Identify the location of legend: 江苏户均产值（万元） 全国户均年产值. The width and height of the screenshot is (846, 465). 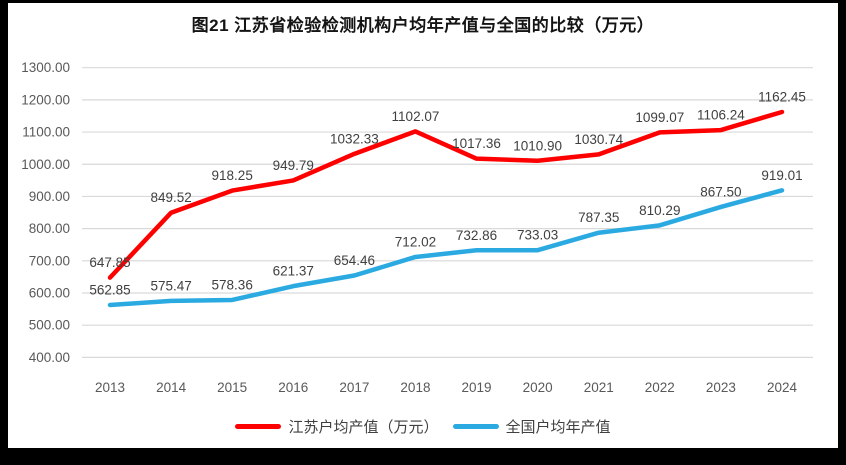
(423, 426).